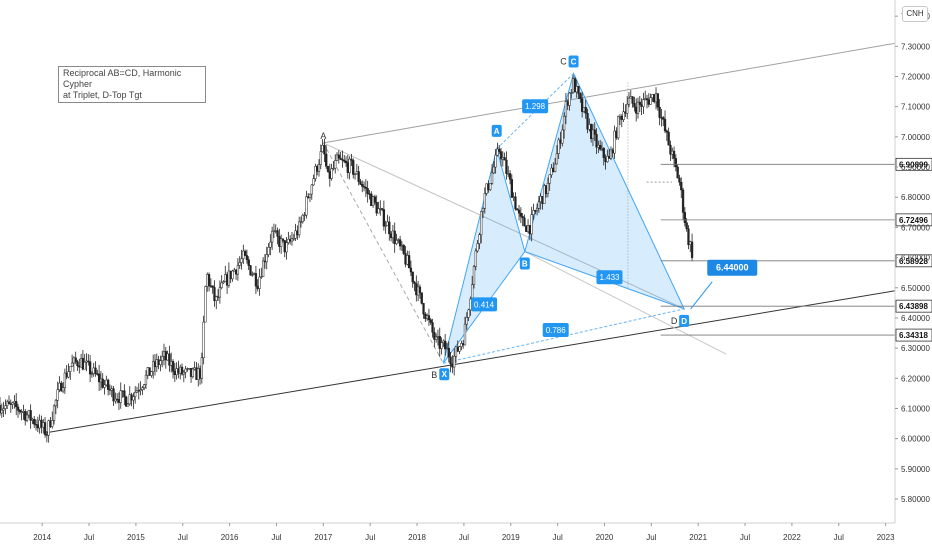 The height and width of the screenshot is (555, 932). What do you see at coordinates (605, 537) in the screenshot?
I see `x-tick-label: 2020` at bounding box center [605, 537].